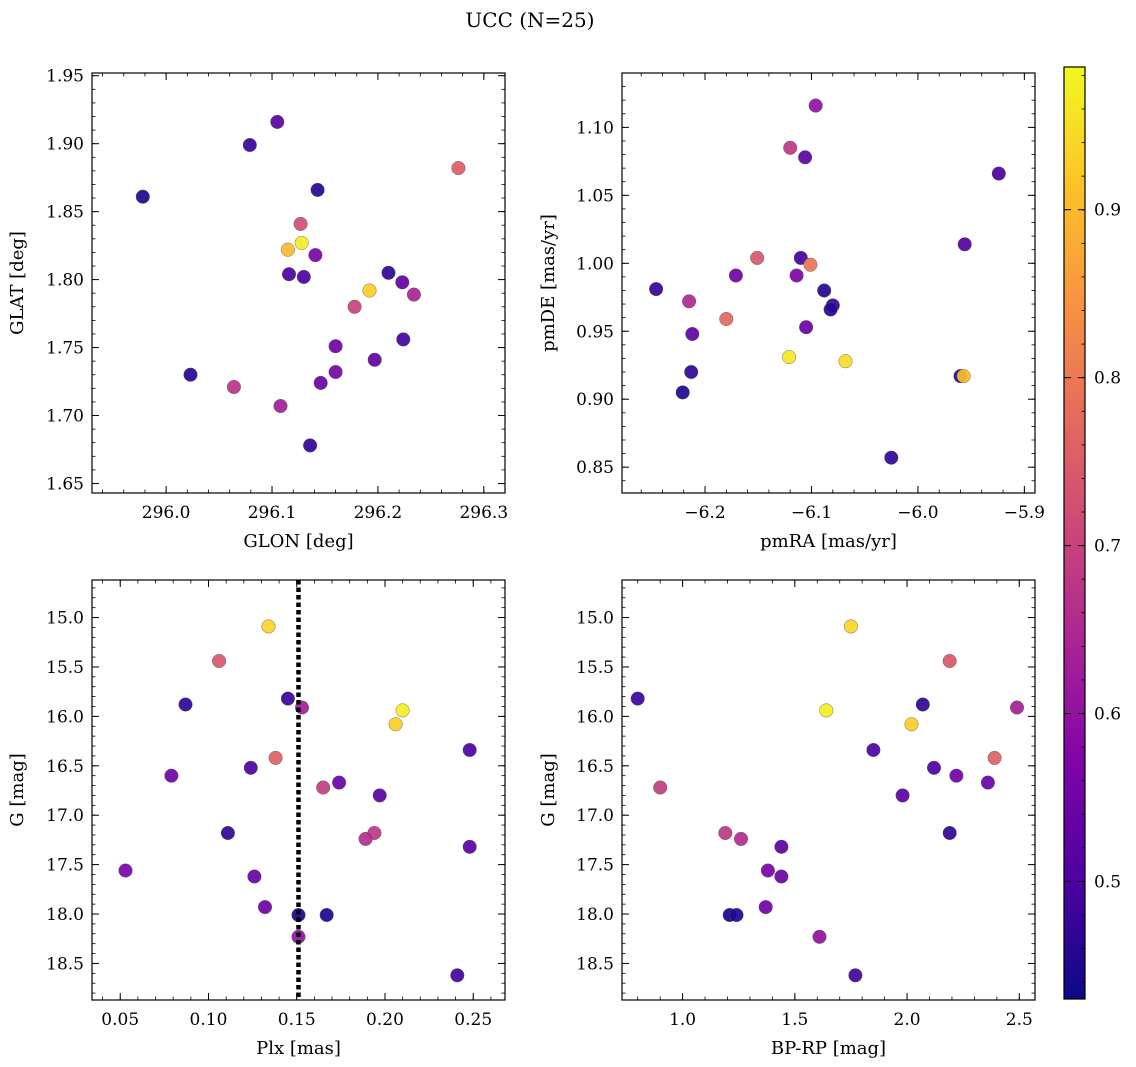  What do you see at coordinates (1092, 533) in the screenshot?
I see `colorbar: 0.5 0.6 0.7 0.8 0.9` at bounding box center [1092, 533].